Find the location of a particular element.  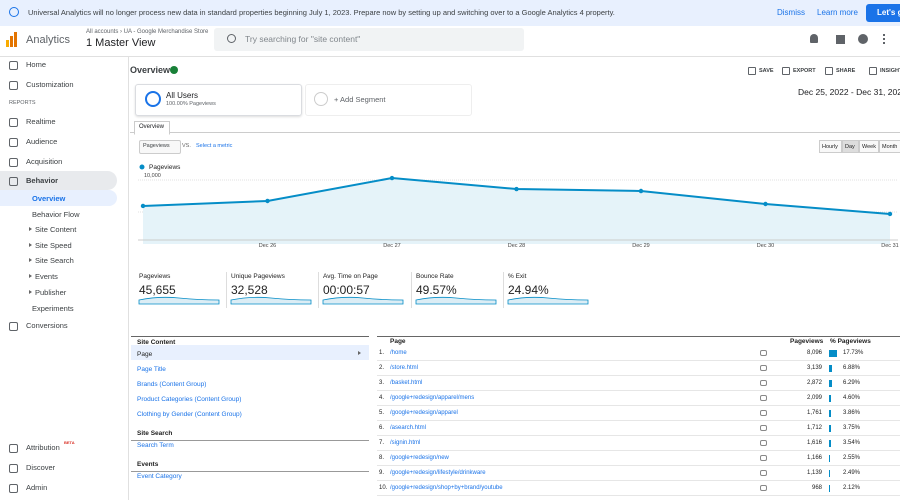

sidebar-item: Discover is located at coordinates (41, 467).